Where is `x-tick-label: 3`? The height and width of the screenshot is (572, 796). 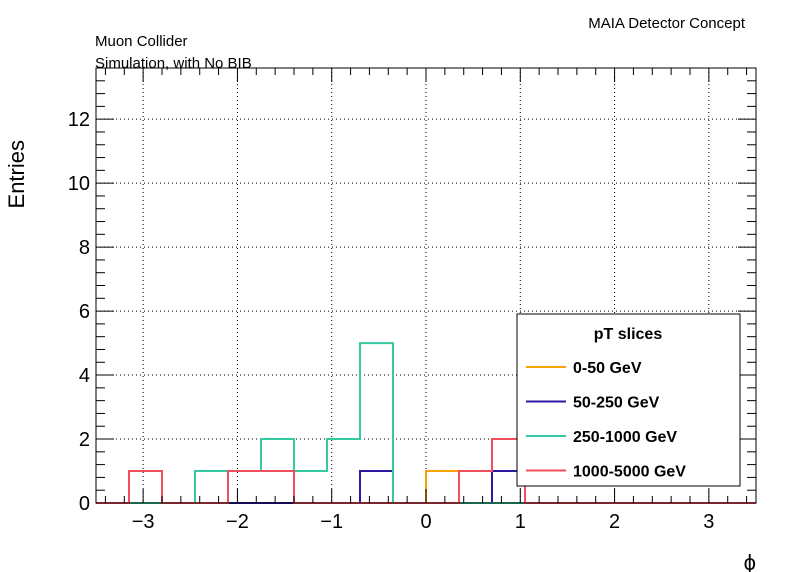
x-tick-label: 3 is located at coordinates (708, 522).